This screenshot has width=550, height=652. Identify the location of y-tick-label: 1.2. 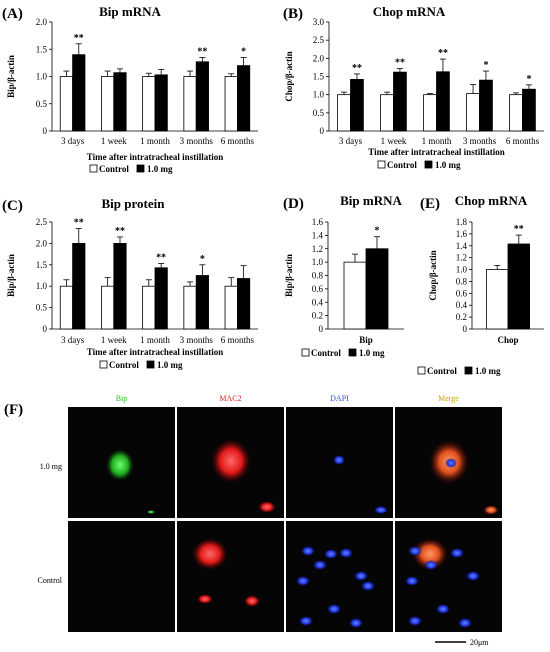
(461, 258).